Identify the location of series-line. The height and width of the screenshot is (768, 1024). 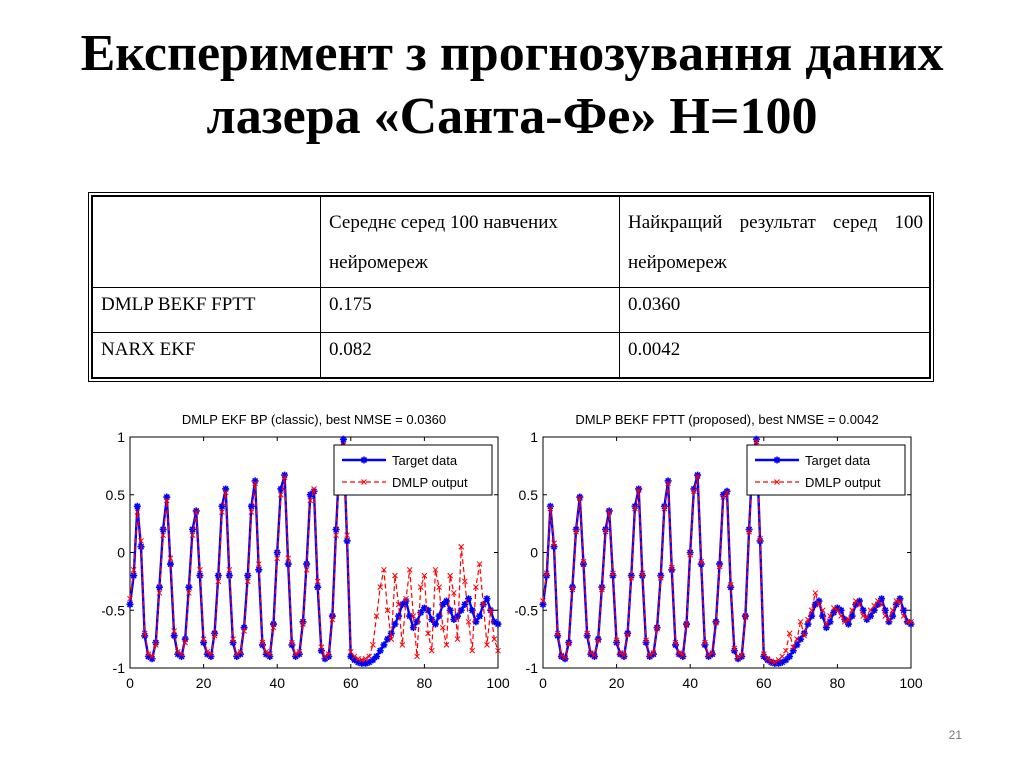
(314, 552).